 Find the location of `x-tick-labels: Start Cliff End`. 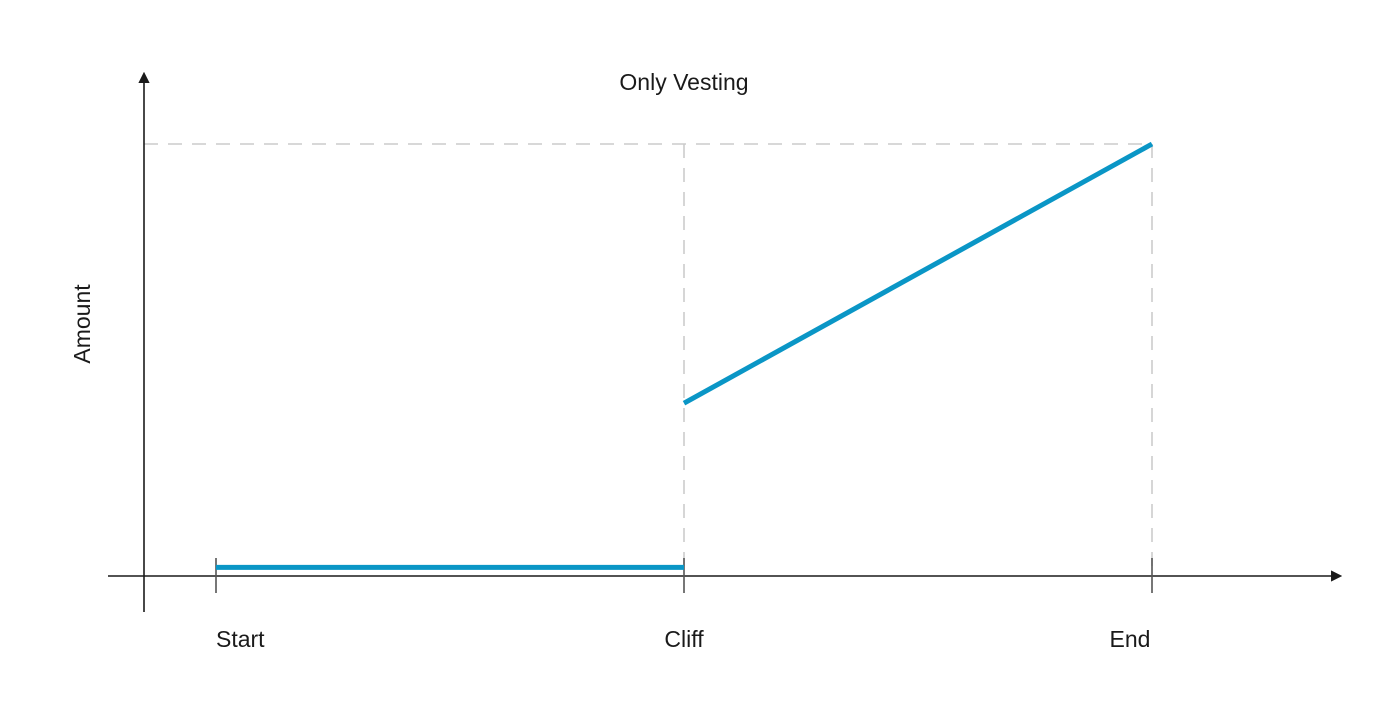

x-tick-labels: Start Cliff End is located at coordinates (683, 639).